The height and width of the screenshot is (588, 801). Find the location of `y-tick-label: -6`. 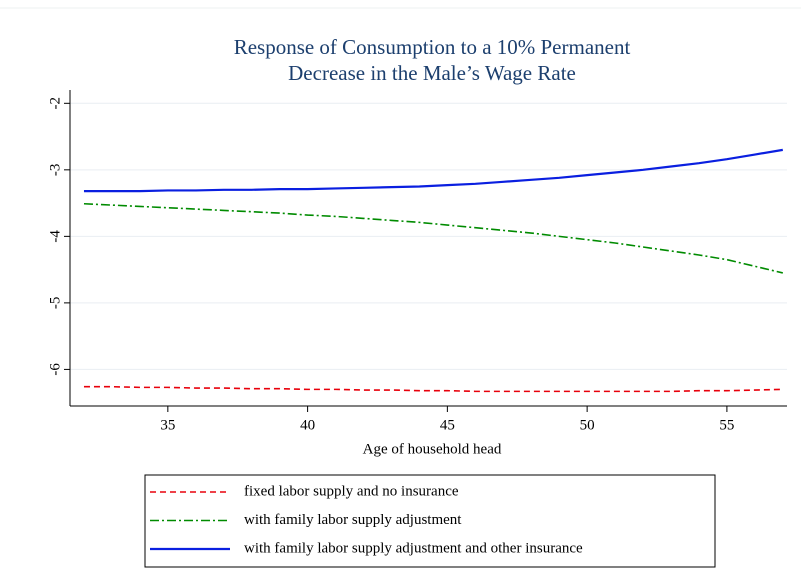

y-tick-label: -6 is located at coordinates (55, 369).